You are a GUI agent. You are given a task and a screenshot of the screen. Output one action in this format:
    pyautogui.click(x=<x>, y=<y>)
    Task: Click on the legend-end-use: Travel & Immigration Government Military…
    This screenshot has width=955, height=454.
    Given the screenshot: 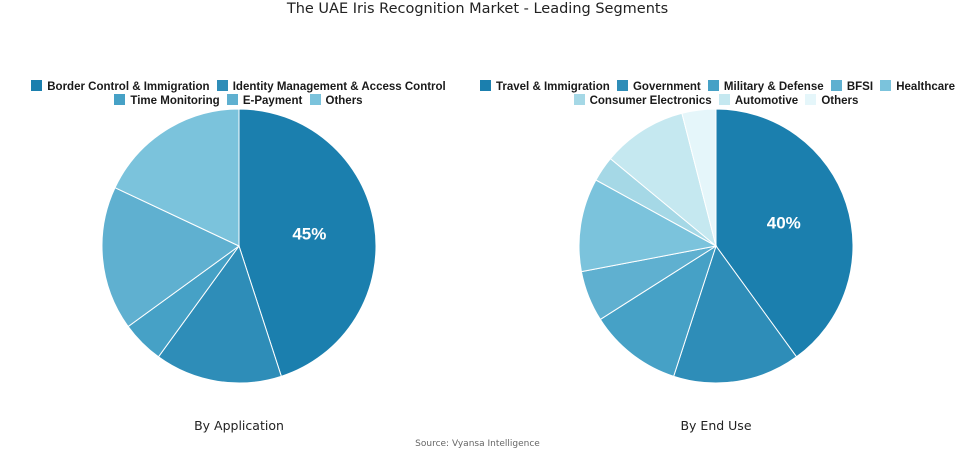 What is the action you would take?
    pyautogui.click(x=716, y=94)
    